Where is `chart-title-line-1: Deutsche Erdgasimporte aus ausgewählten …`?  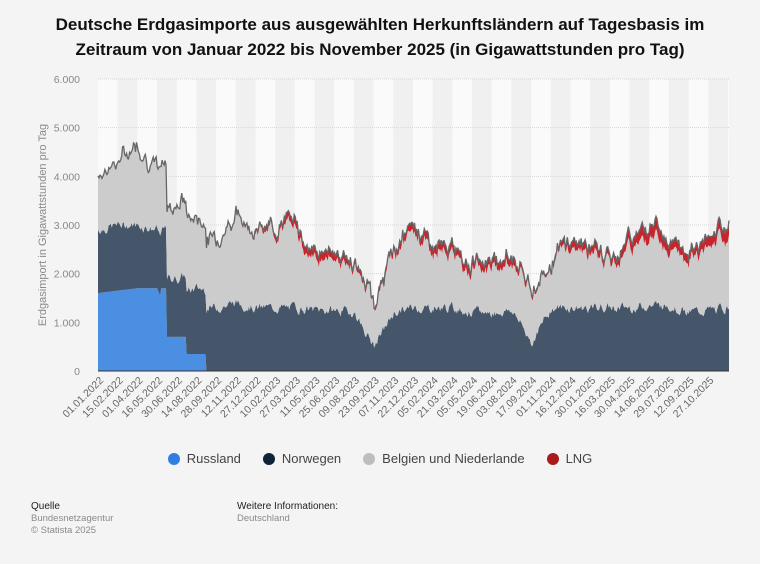 chart-title-line-1: Deutsche Erdgasimporte aus ausgewählten … is located at coordinates (380, 24).